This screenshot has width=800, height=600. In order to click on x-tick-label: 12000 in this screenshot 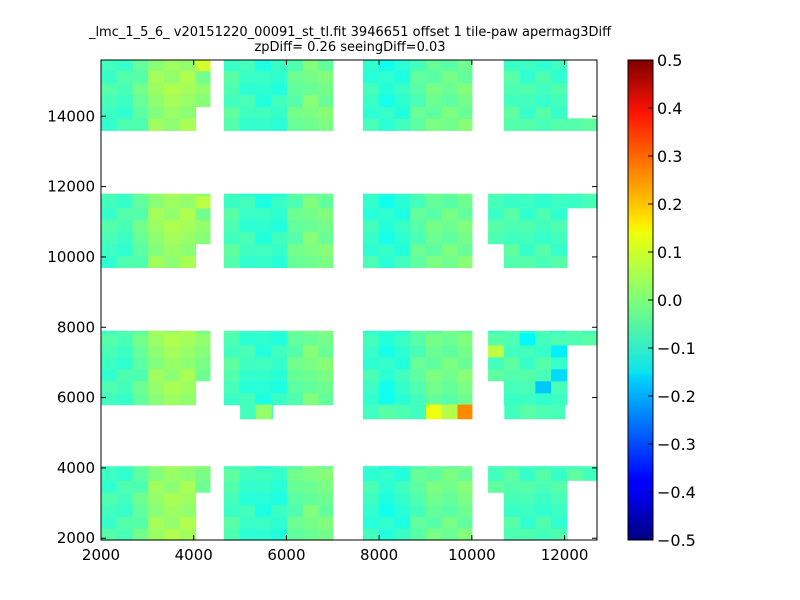, I will do `click(565, 555)`.